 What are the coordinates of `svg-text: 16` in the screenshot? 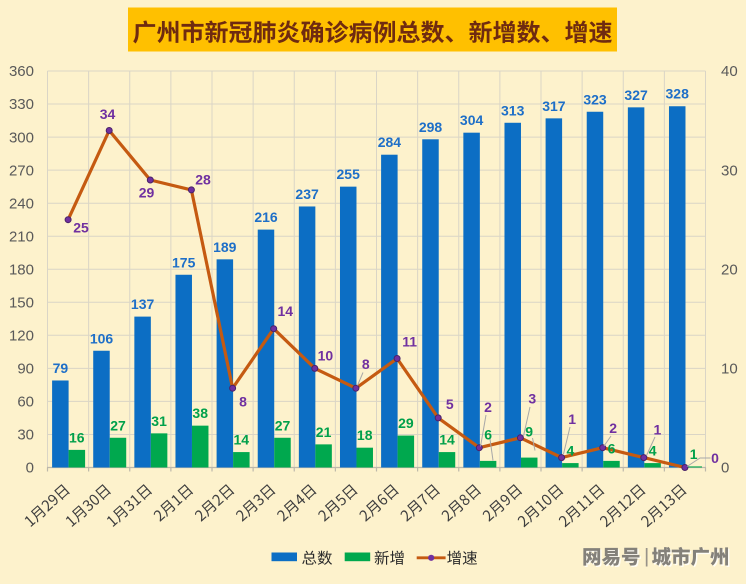 It's located at (77, 437).